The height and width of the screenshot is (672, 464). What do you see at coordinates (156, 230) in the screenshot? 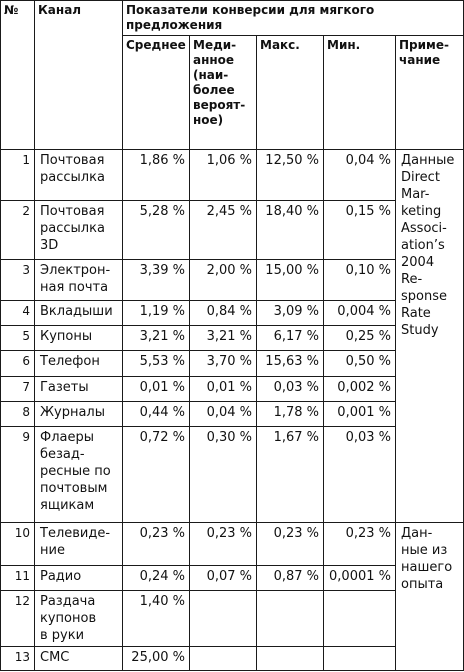
I see `average-value: 5,28 %` at bounding box center [156, 230].